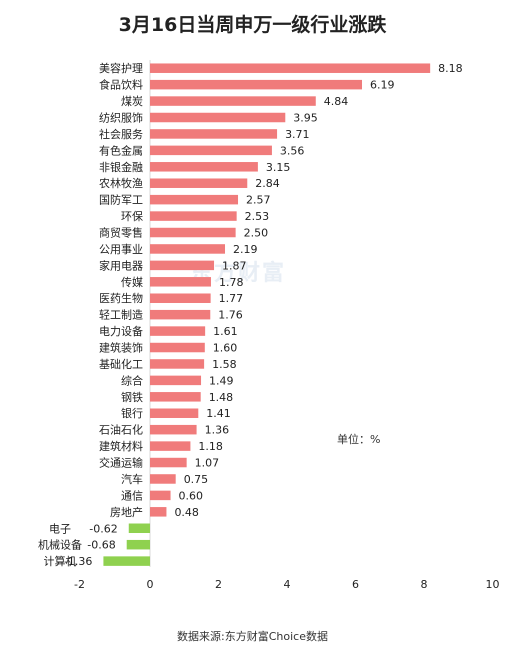 The width and height of the screenshot is (505, 668). What do you see at coordinates (450, 68) in the screenshot?
I see `data-label: 8.18` at bounding box center [450, 68].